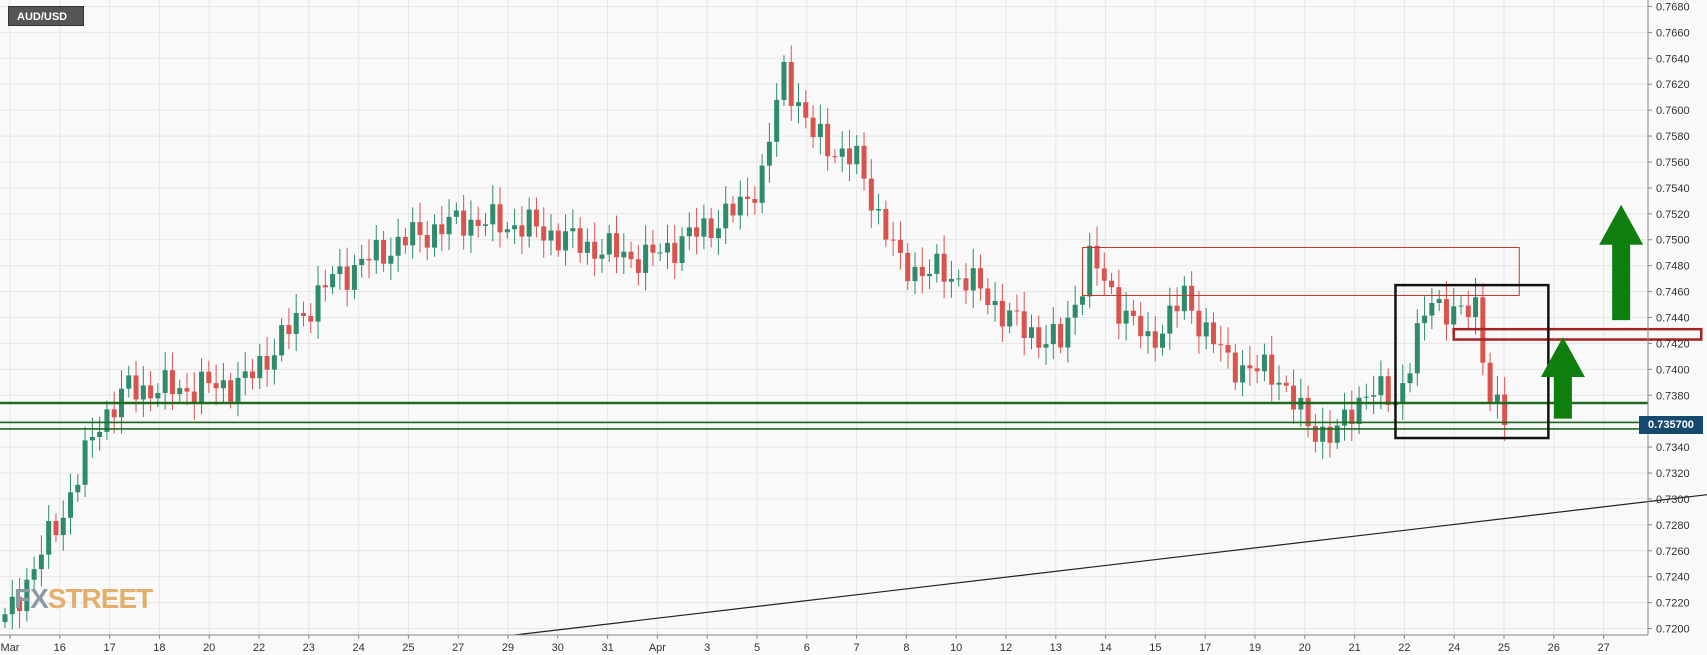 Image resolution: width=1707 pixels, height=655 pixels. I want to click on focus-box, so click(1472, 361).